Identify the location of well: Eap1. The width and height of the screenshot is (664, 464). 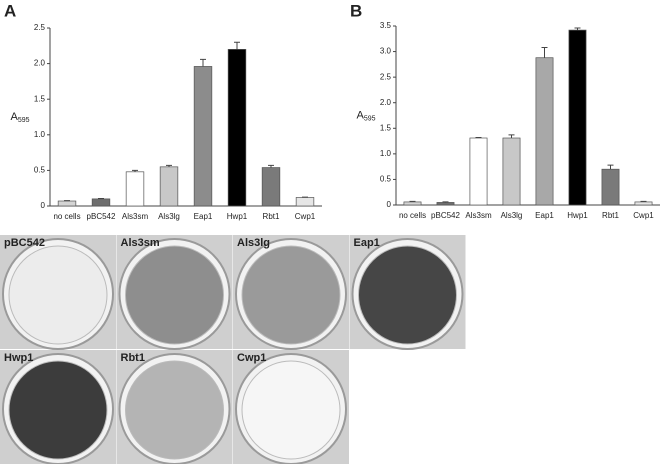
(407, 292).